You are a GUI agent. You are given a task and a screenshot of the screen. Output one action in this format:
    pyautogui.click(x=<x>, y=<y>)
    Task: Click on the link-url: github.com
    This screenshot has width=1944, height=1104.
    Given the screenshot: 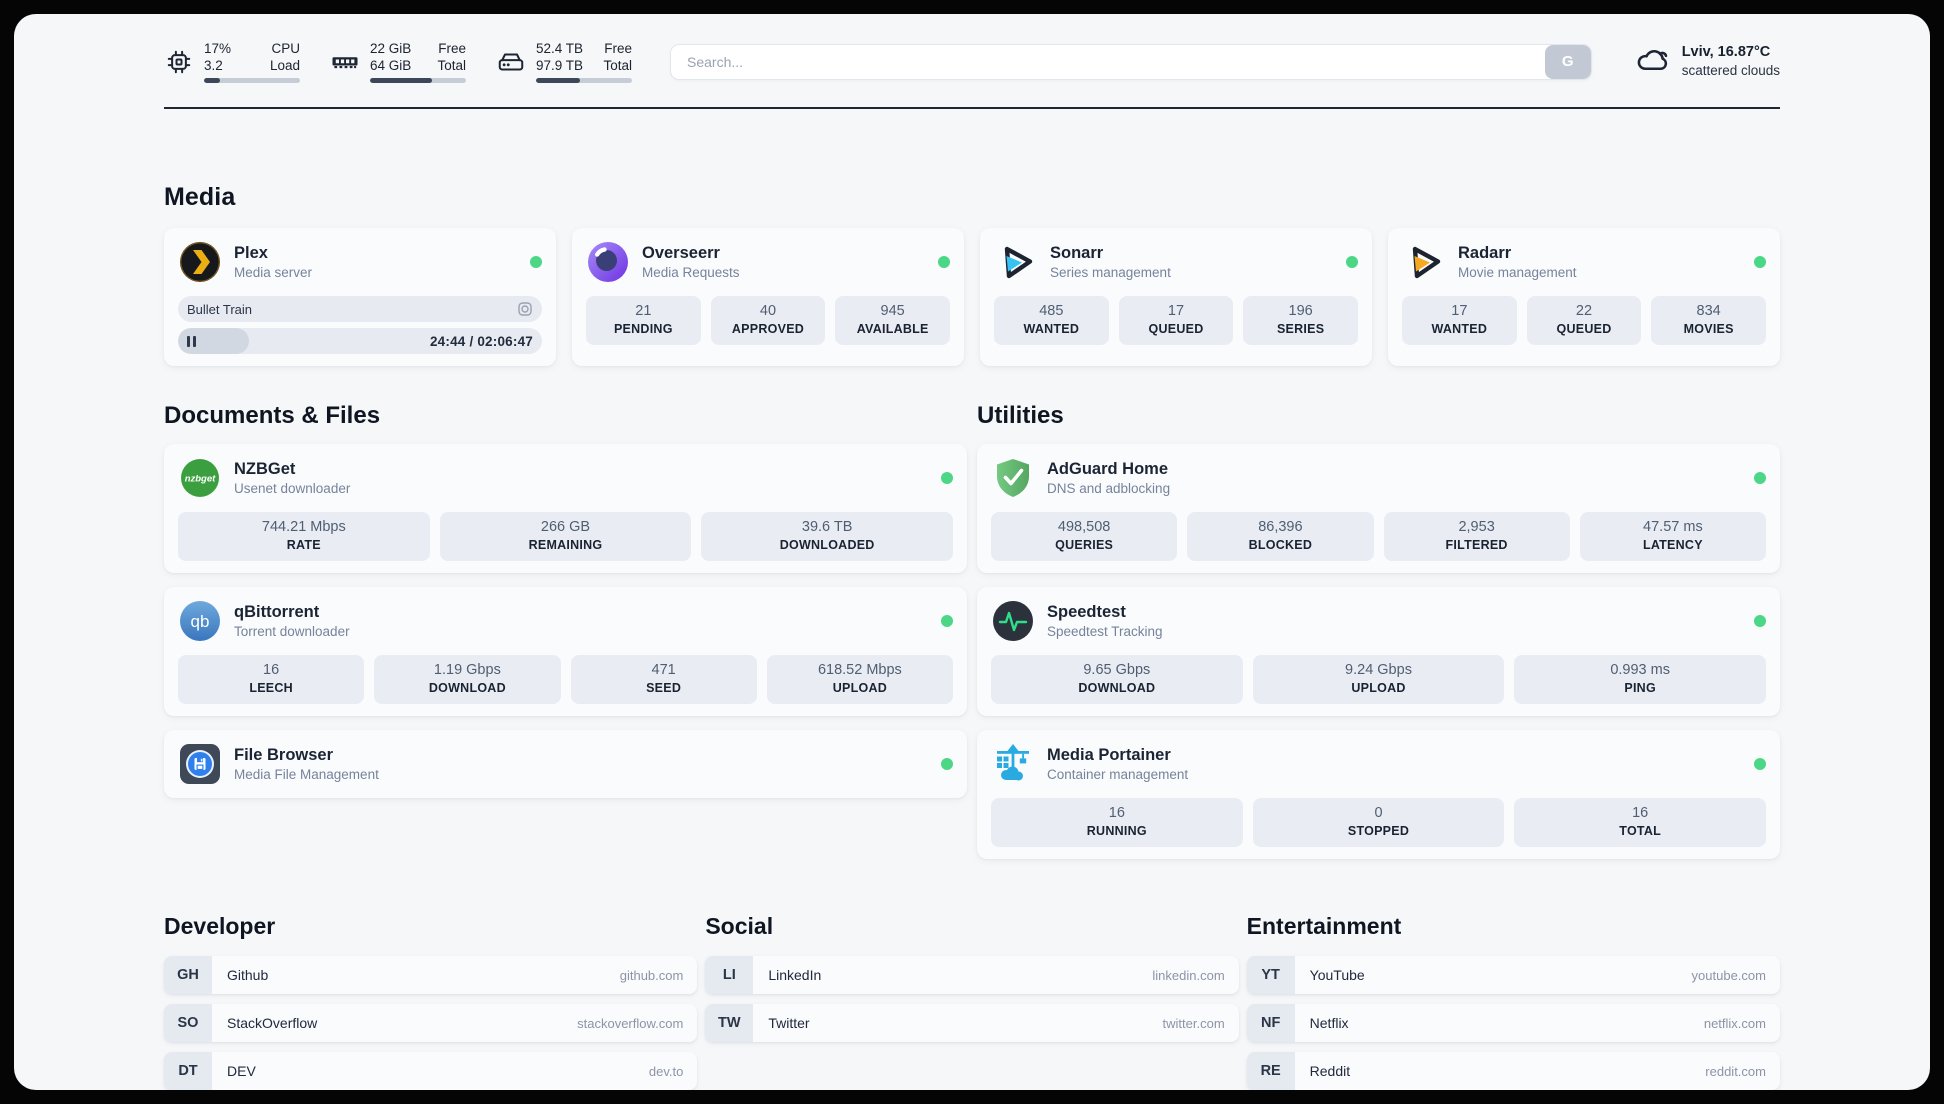 What is the action you would take?
    pyautogui.click(x=651, y=975)
    